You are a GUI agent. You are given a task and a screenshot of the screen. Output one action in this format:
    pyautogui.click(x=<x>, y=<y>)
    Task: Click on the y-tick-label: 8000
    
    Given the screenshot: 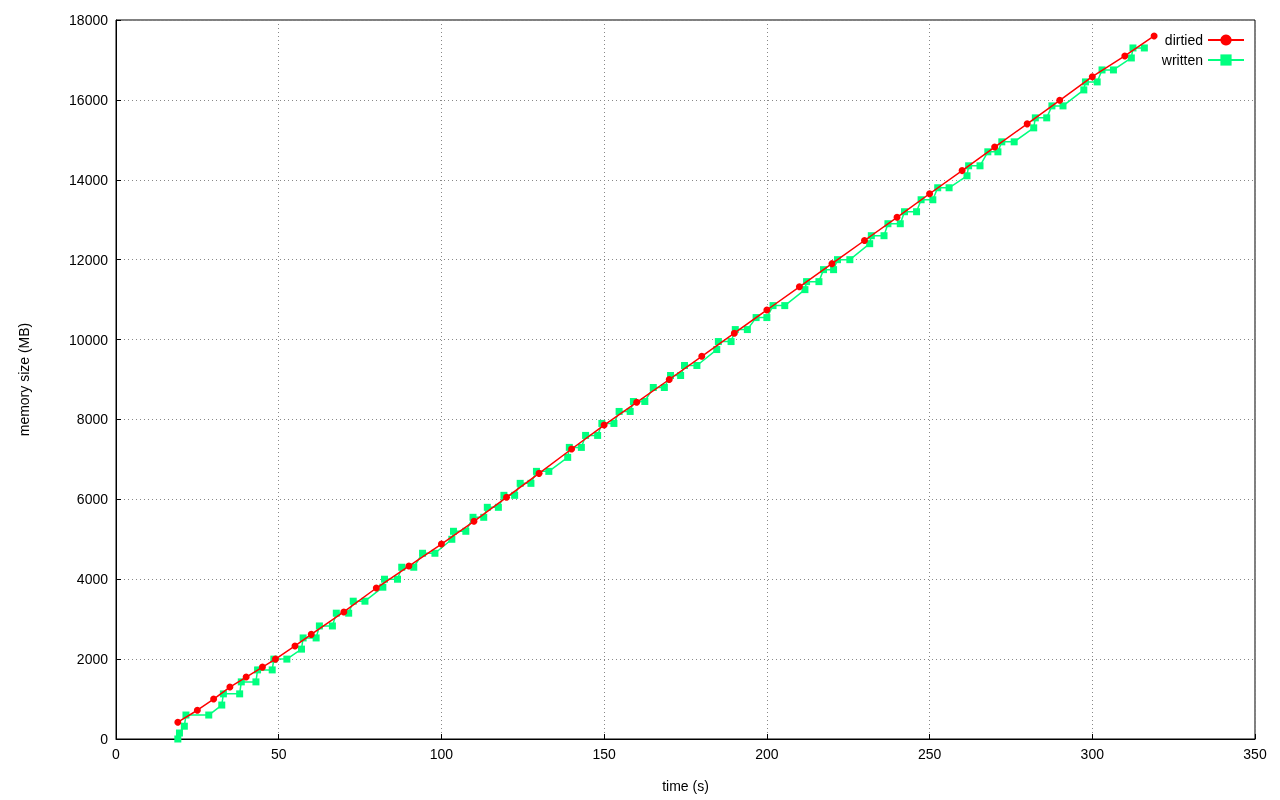 What is the action you would take?
    pyautogui.click(x=92, y=419)
    